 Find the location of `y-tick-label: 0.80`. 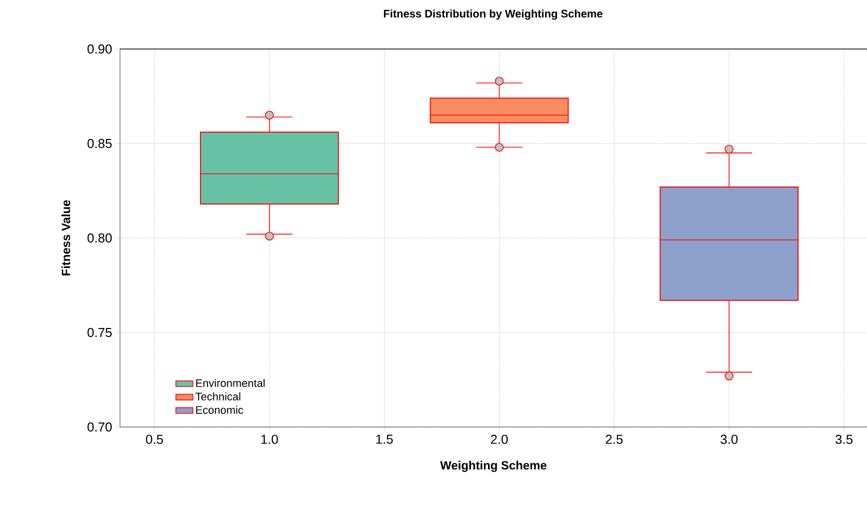

y-tick-label: 0.80 is located at coordinates (100, 238).